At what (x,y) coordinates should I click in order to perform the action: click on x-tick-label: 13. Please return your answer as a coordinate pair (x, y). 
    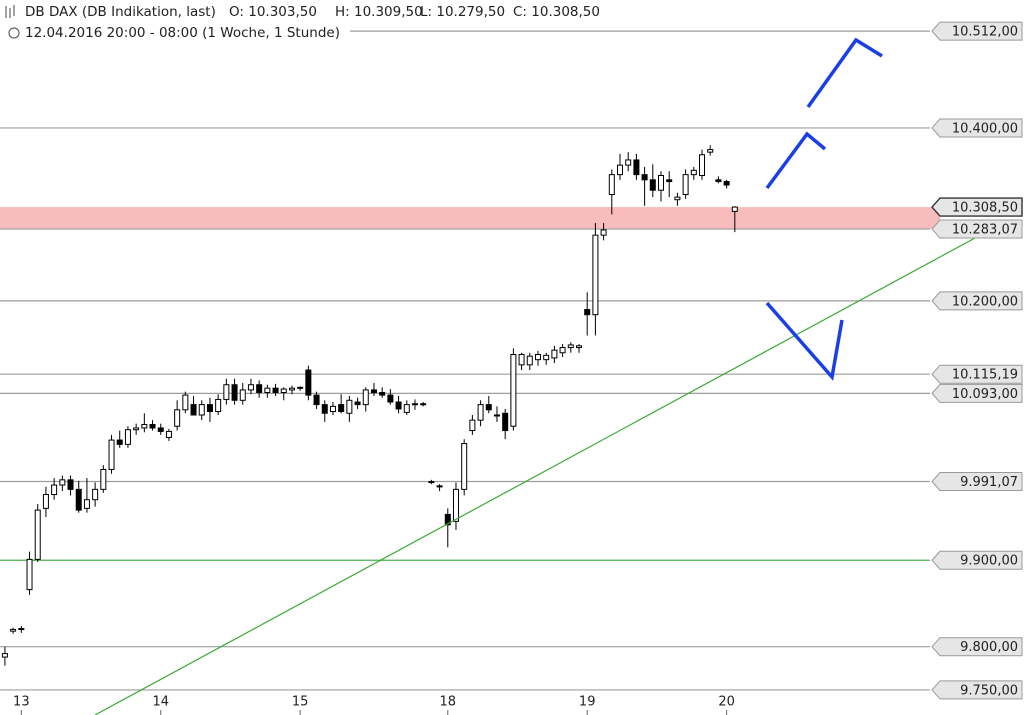
    Looking at the image, I should click on (21, 702).